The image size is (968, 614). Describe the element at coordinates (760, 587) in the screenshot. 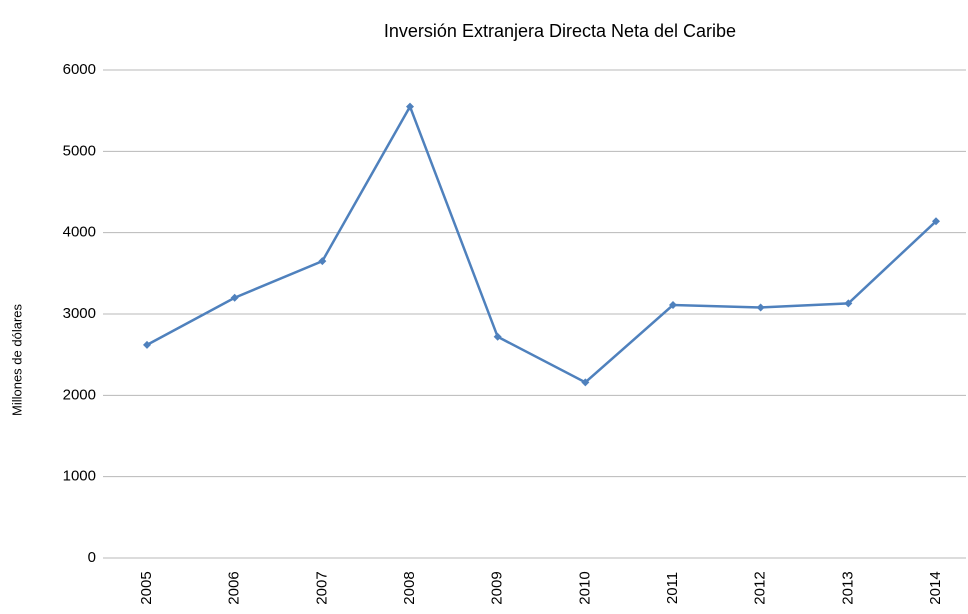

I see `x-tick-label: 2012` at that location.